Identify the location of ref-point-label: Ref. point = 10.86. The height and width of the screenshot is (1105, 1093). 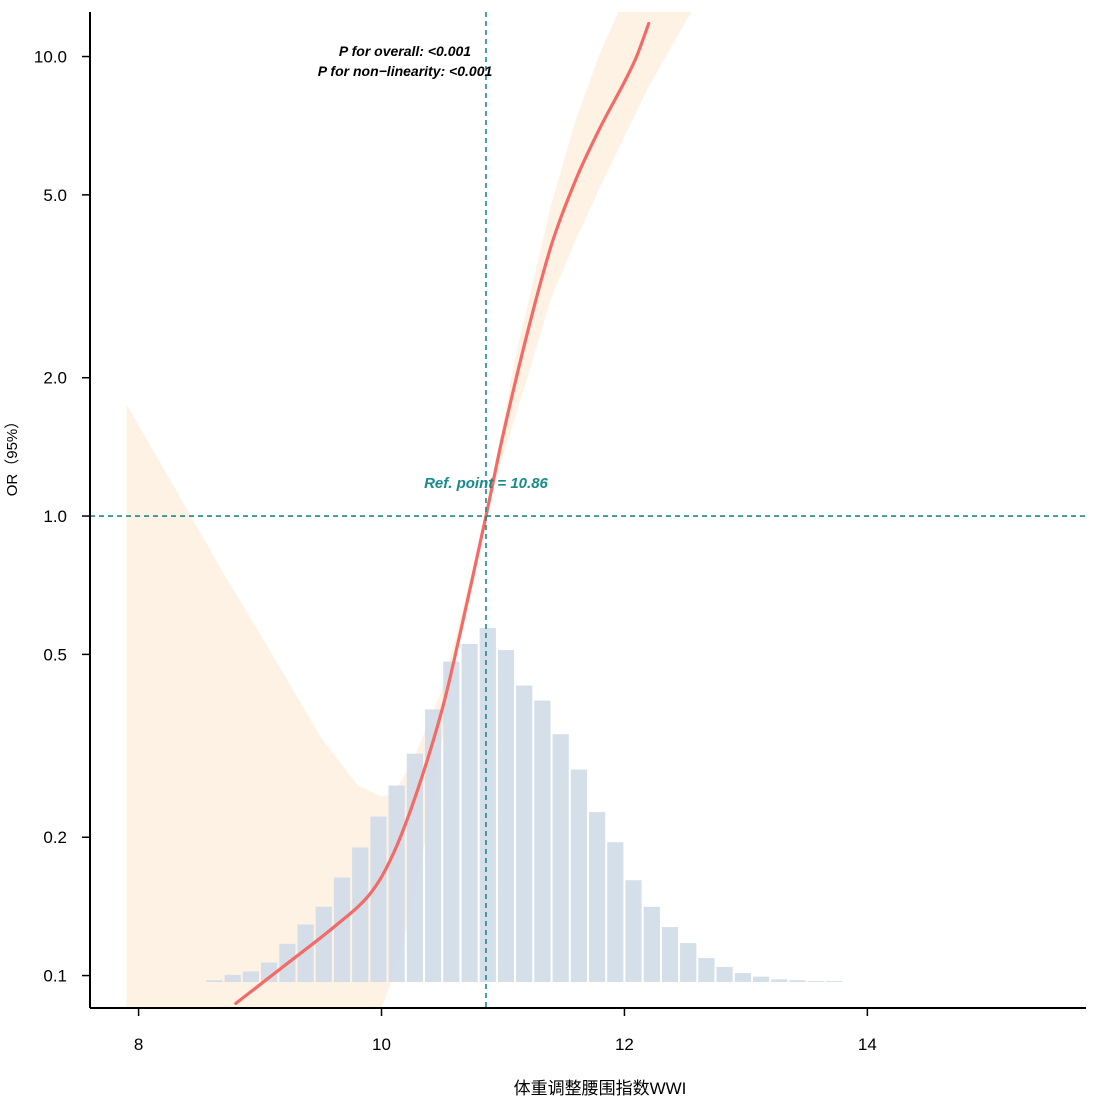
(486, 483).